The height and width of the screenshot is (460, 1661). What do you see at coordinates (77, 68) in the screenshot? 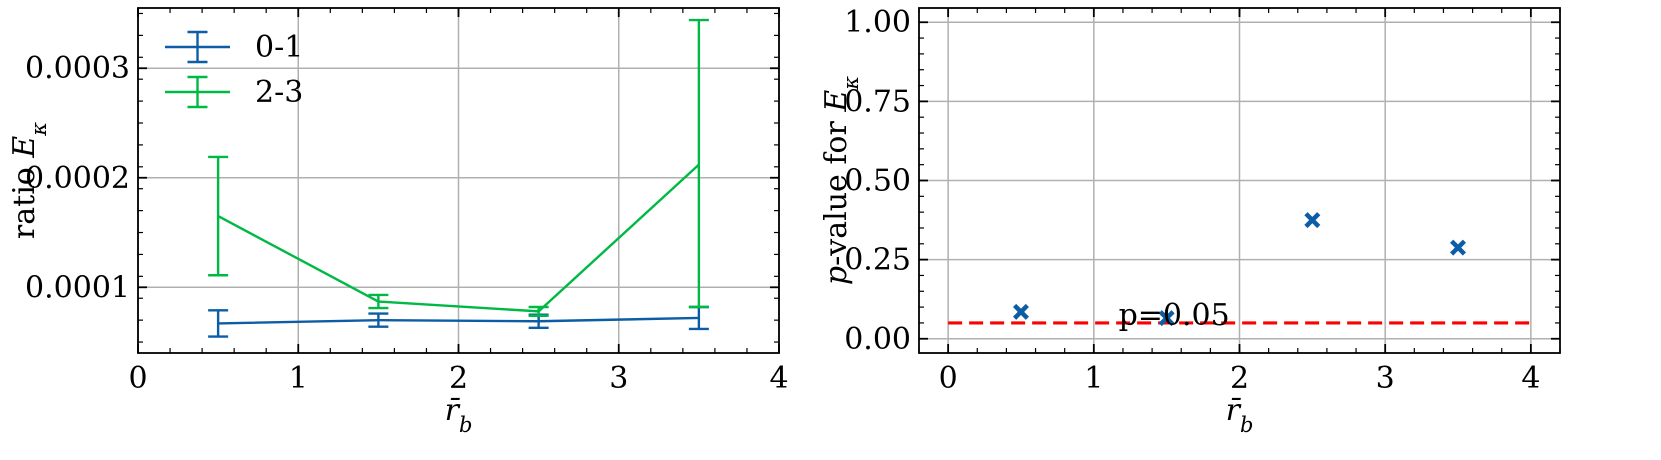
I see `y-tick-label: 0.0003` at bounding box center [77, 68].